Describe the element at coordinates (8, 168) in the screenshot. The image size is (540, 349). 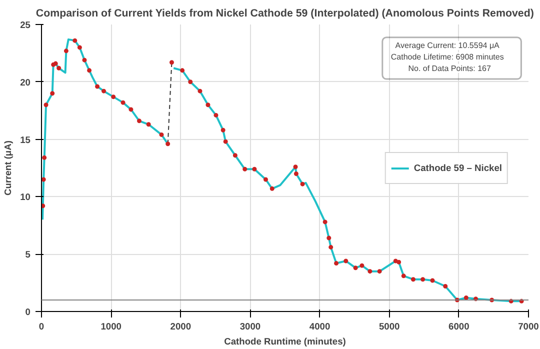
I see `y-axis-title: Current (μA)` at that location.